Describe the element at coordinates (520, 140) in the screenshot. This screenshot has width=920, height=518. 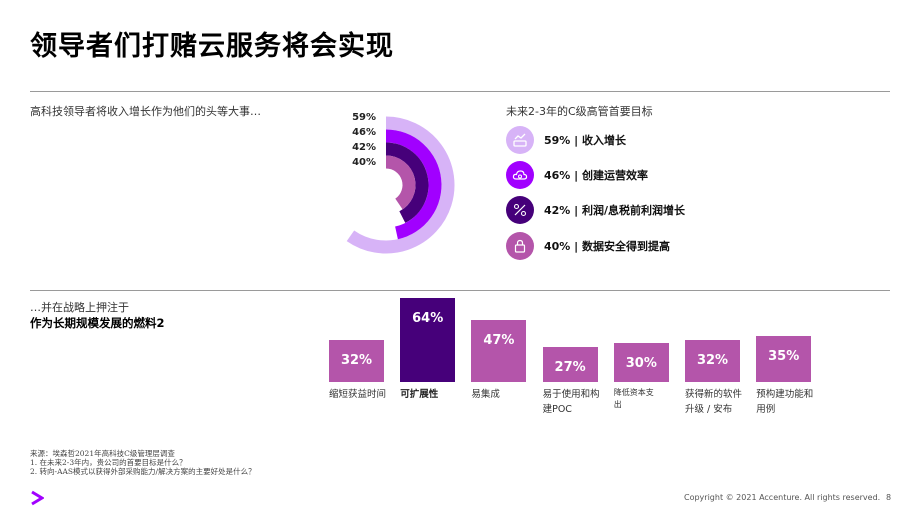
I see `revenue-growth-icon` at that location.